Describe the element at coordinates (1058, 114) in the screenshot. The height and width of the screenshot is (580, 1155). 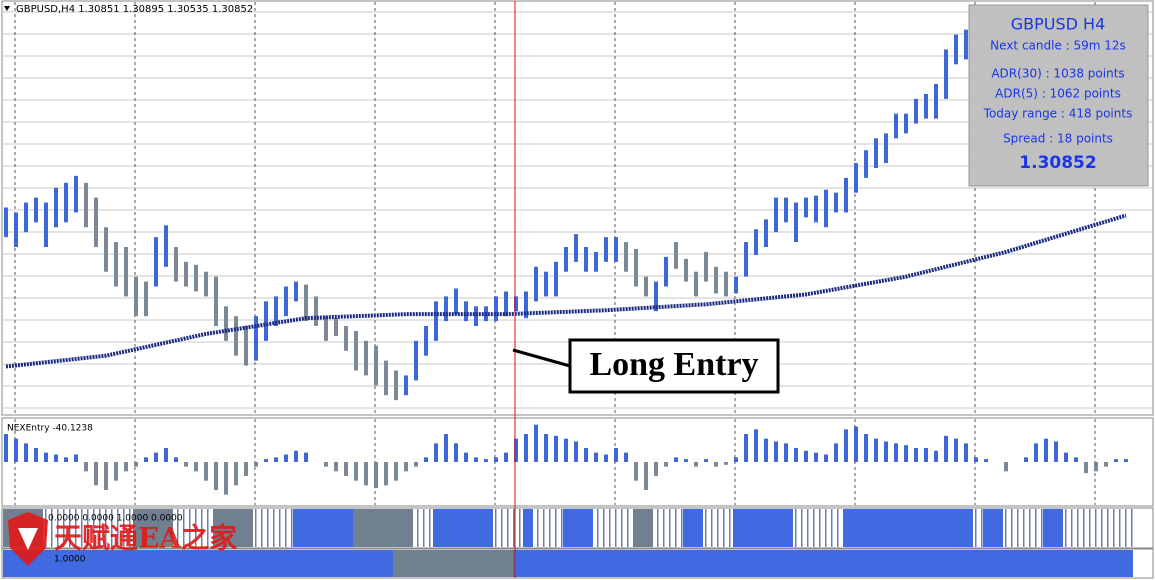
I see `info-line: Today range : 418 points` at that location.